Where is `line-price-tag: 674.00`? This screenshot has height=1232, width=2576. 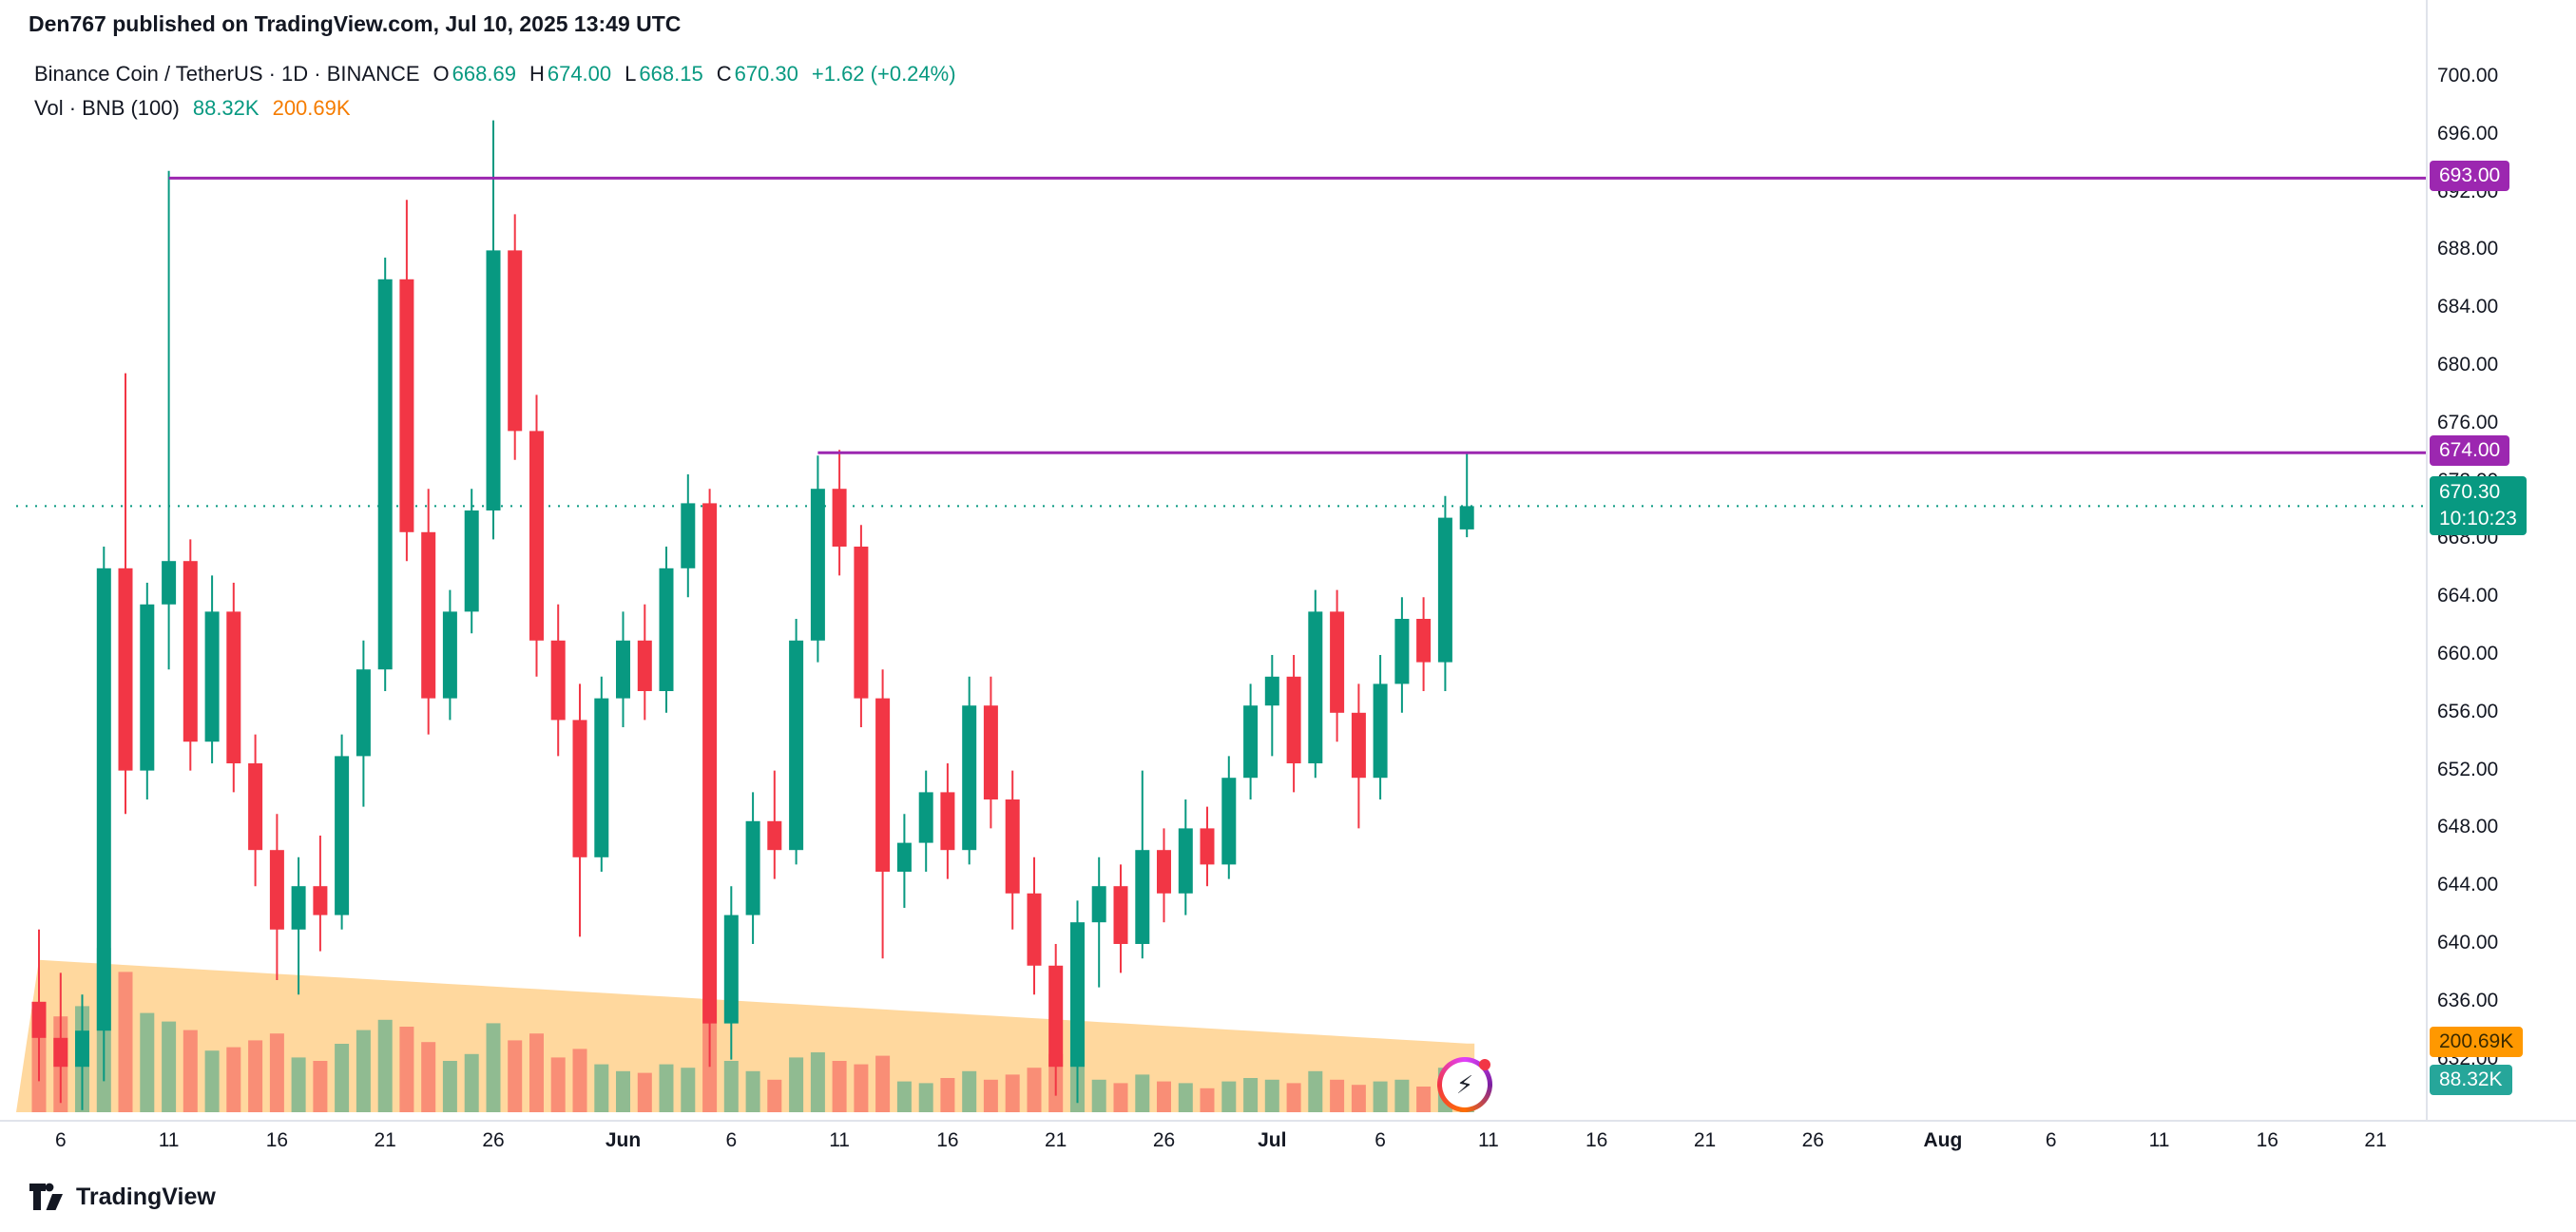
line-price-tag: 674.00 is located at coordinates (2470, 451).